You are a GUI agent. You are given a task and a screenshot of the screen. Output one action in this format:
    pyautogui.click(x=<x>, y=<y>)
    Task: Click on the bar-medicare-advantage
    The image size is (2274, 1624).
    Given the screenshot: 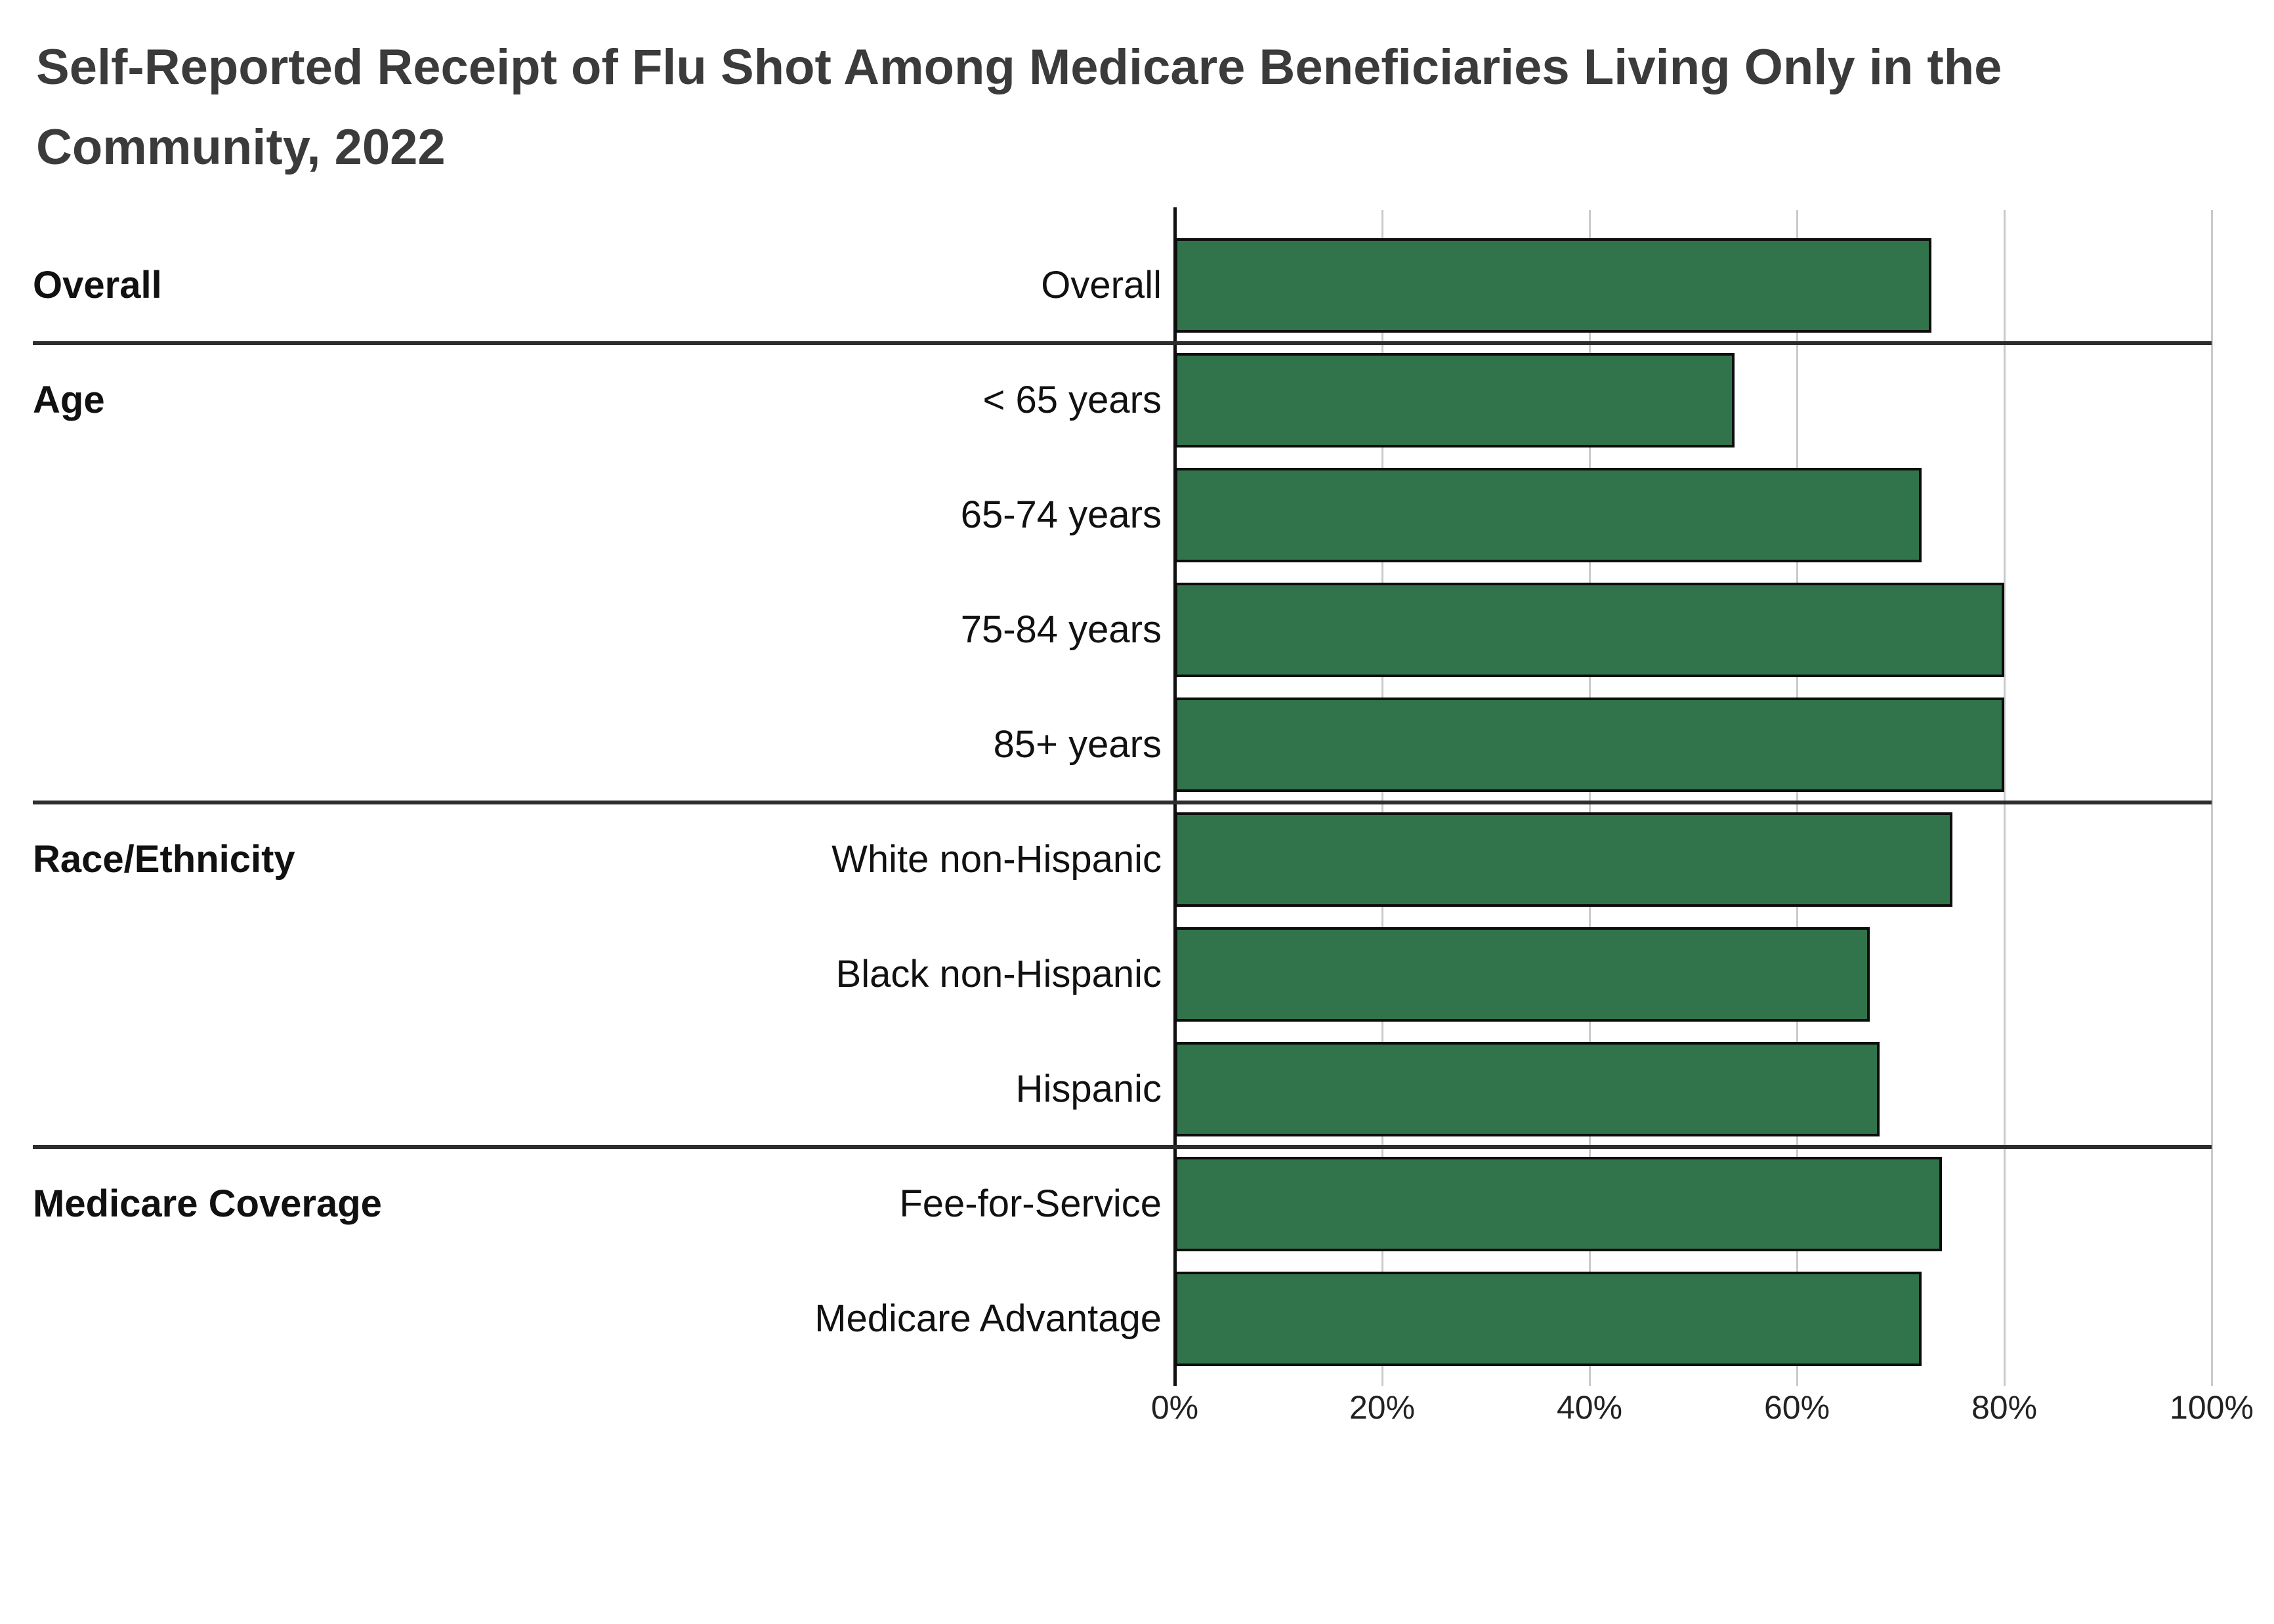 What is the action you would take?
    pyautogui.click(x=1548, y=1319)
    